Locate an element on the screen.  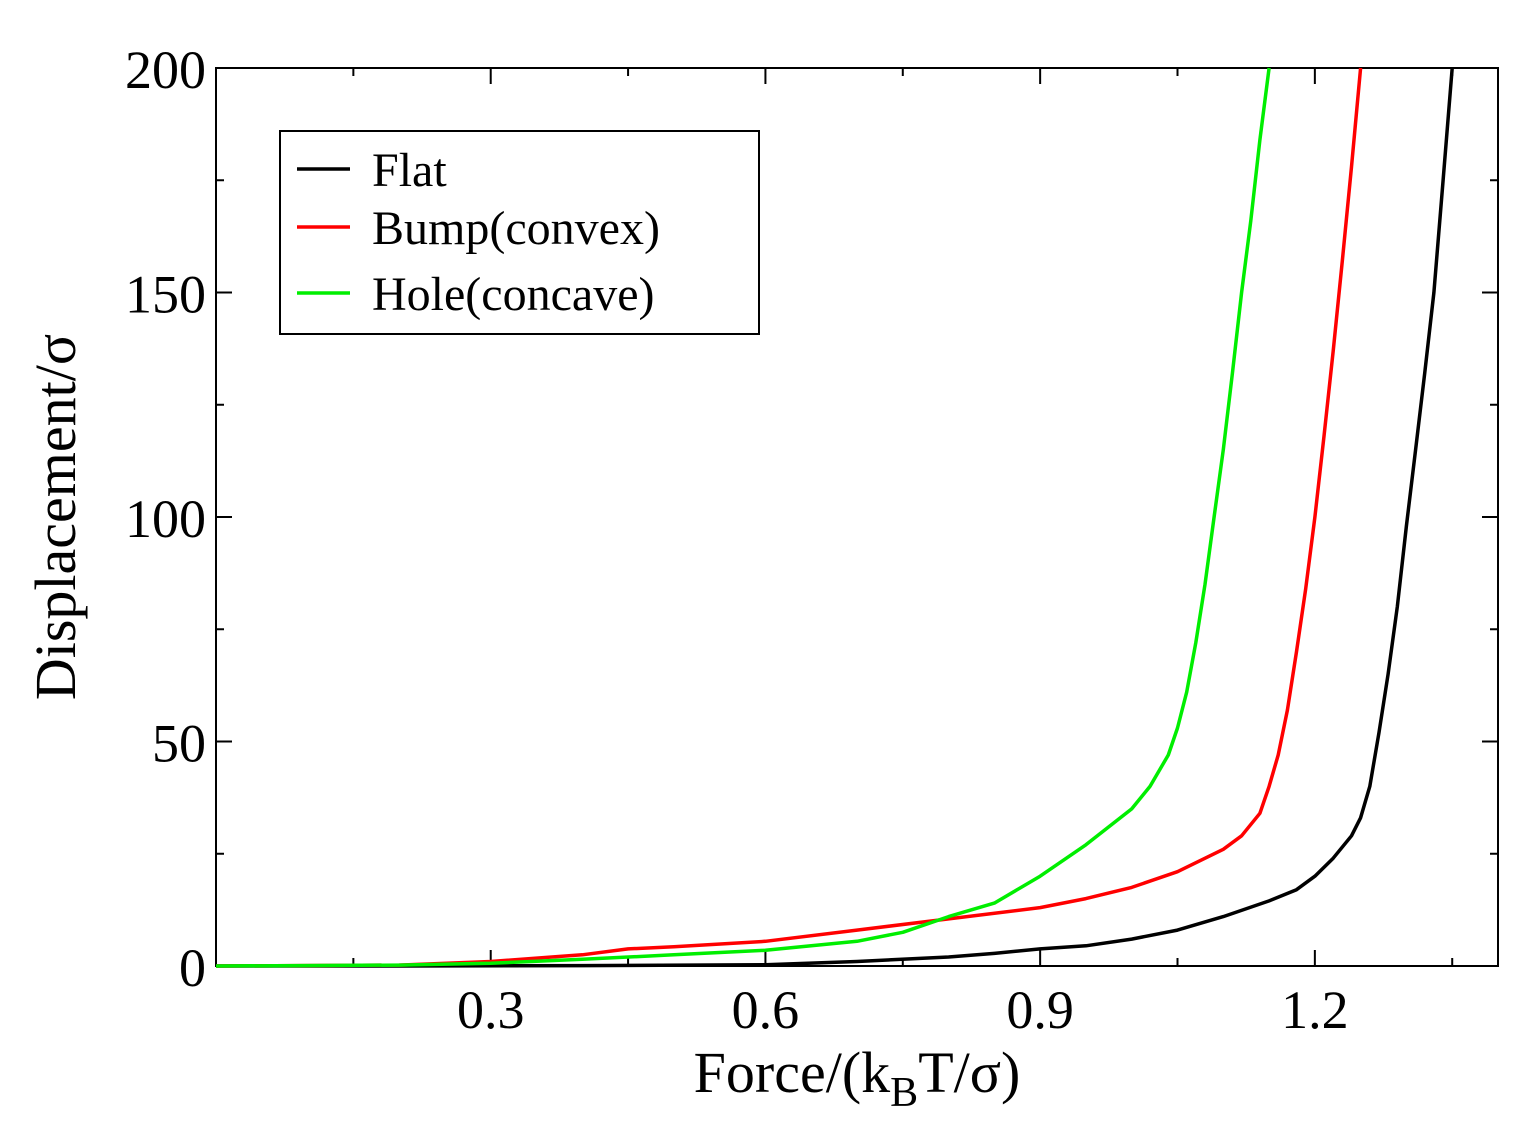
x-axis-title-rest: T/σ) is located at coordinates (969, 1072).